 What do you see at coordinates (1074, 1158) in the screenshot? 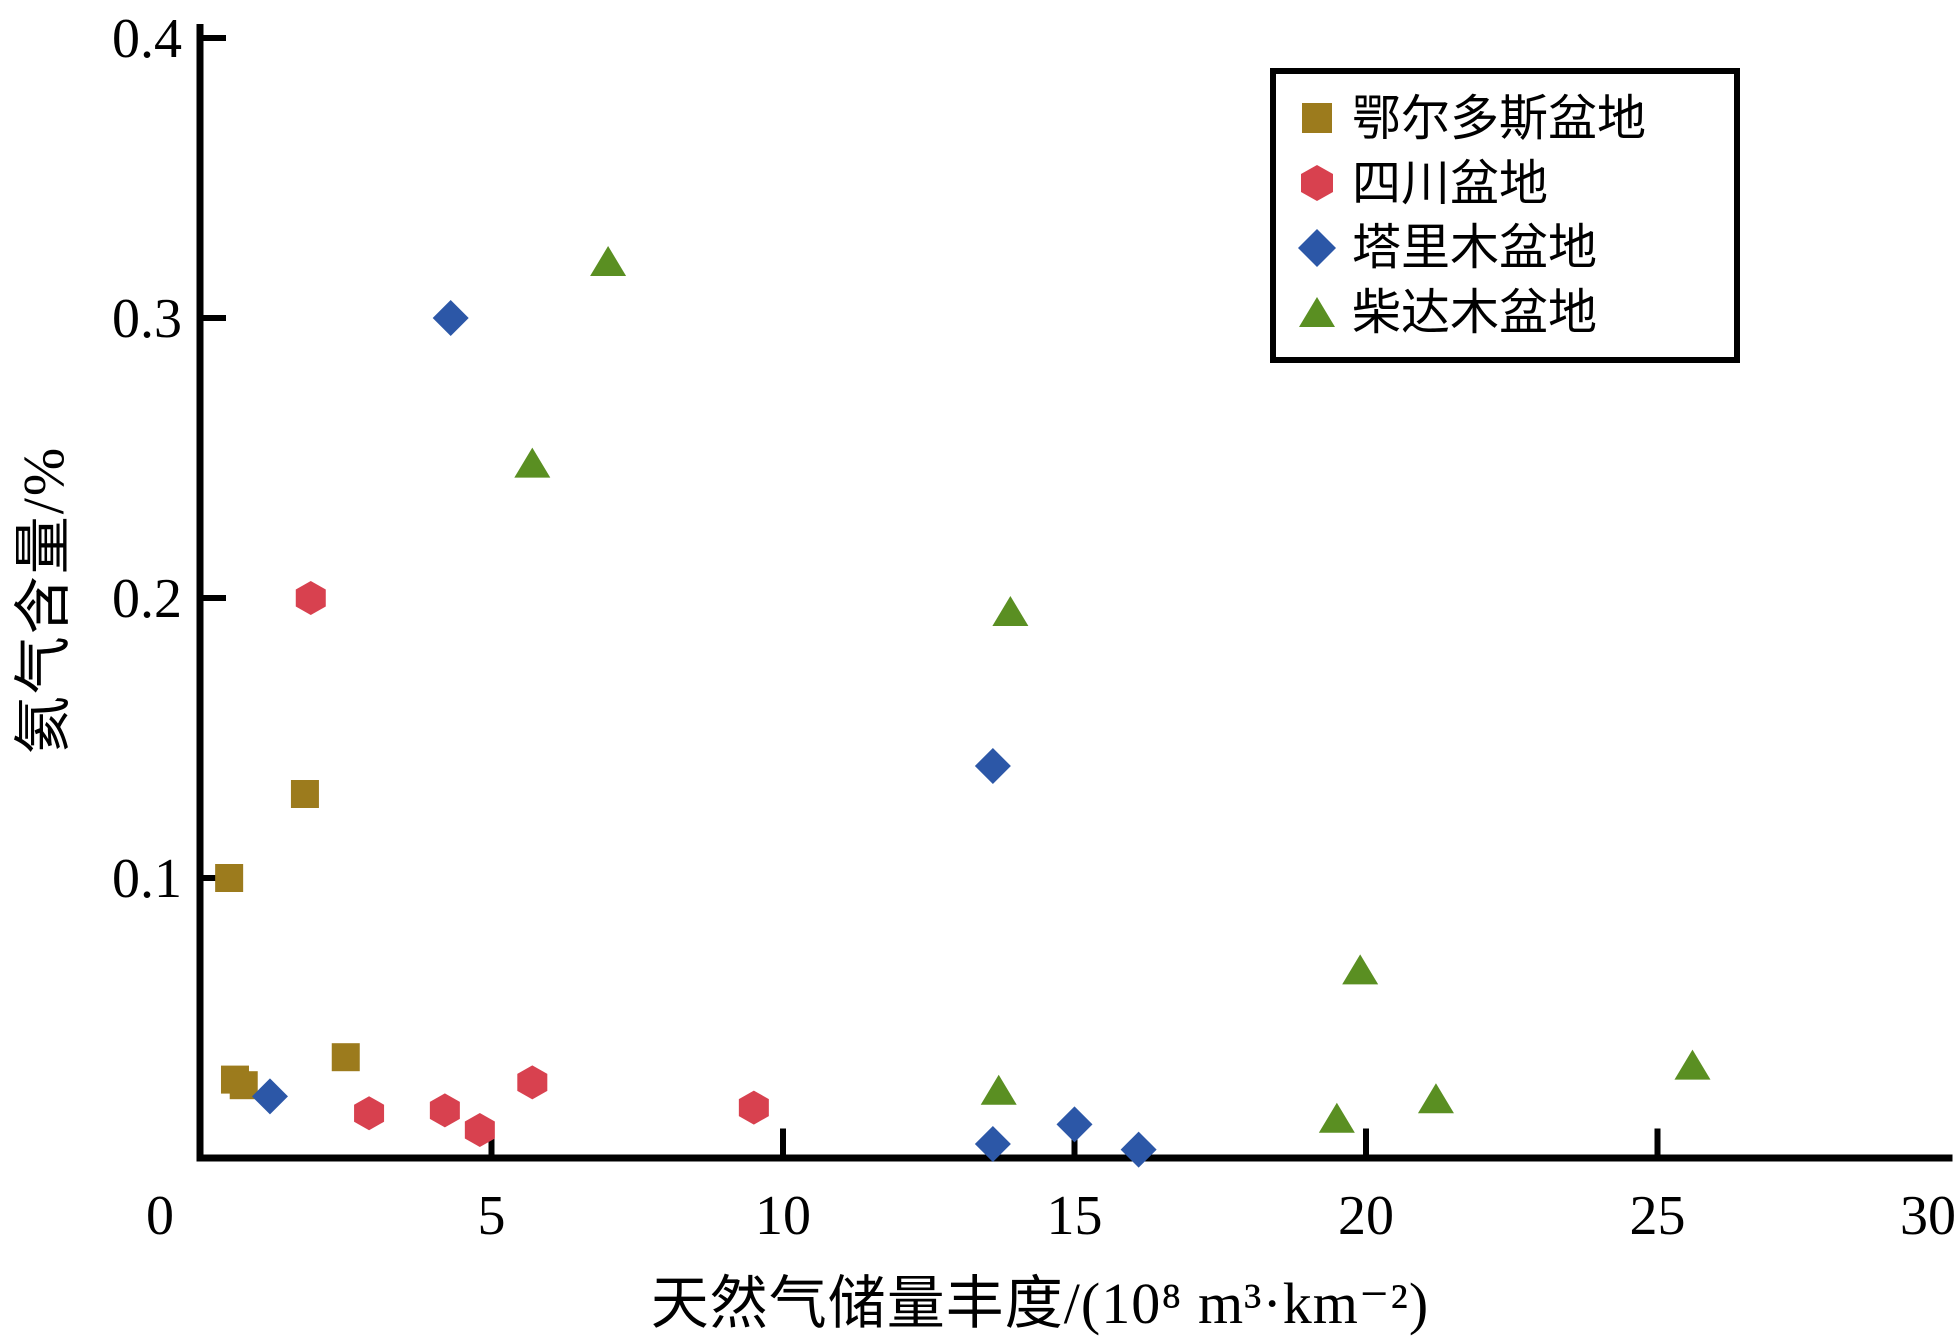
I see `x-axis-spine` at bounding box center [1074, 1158].